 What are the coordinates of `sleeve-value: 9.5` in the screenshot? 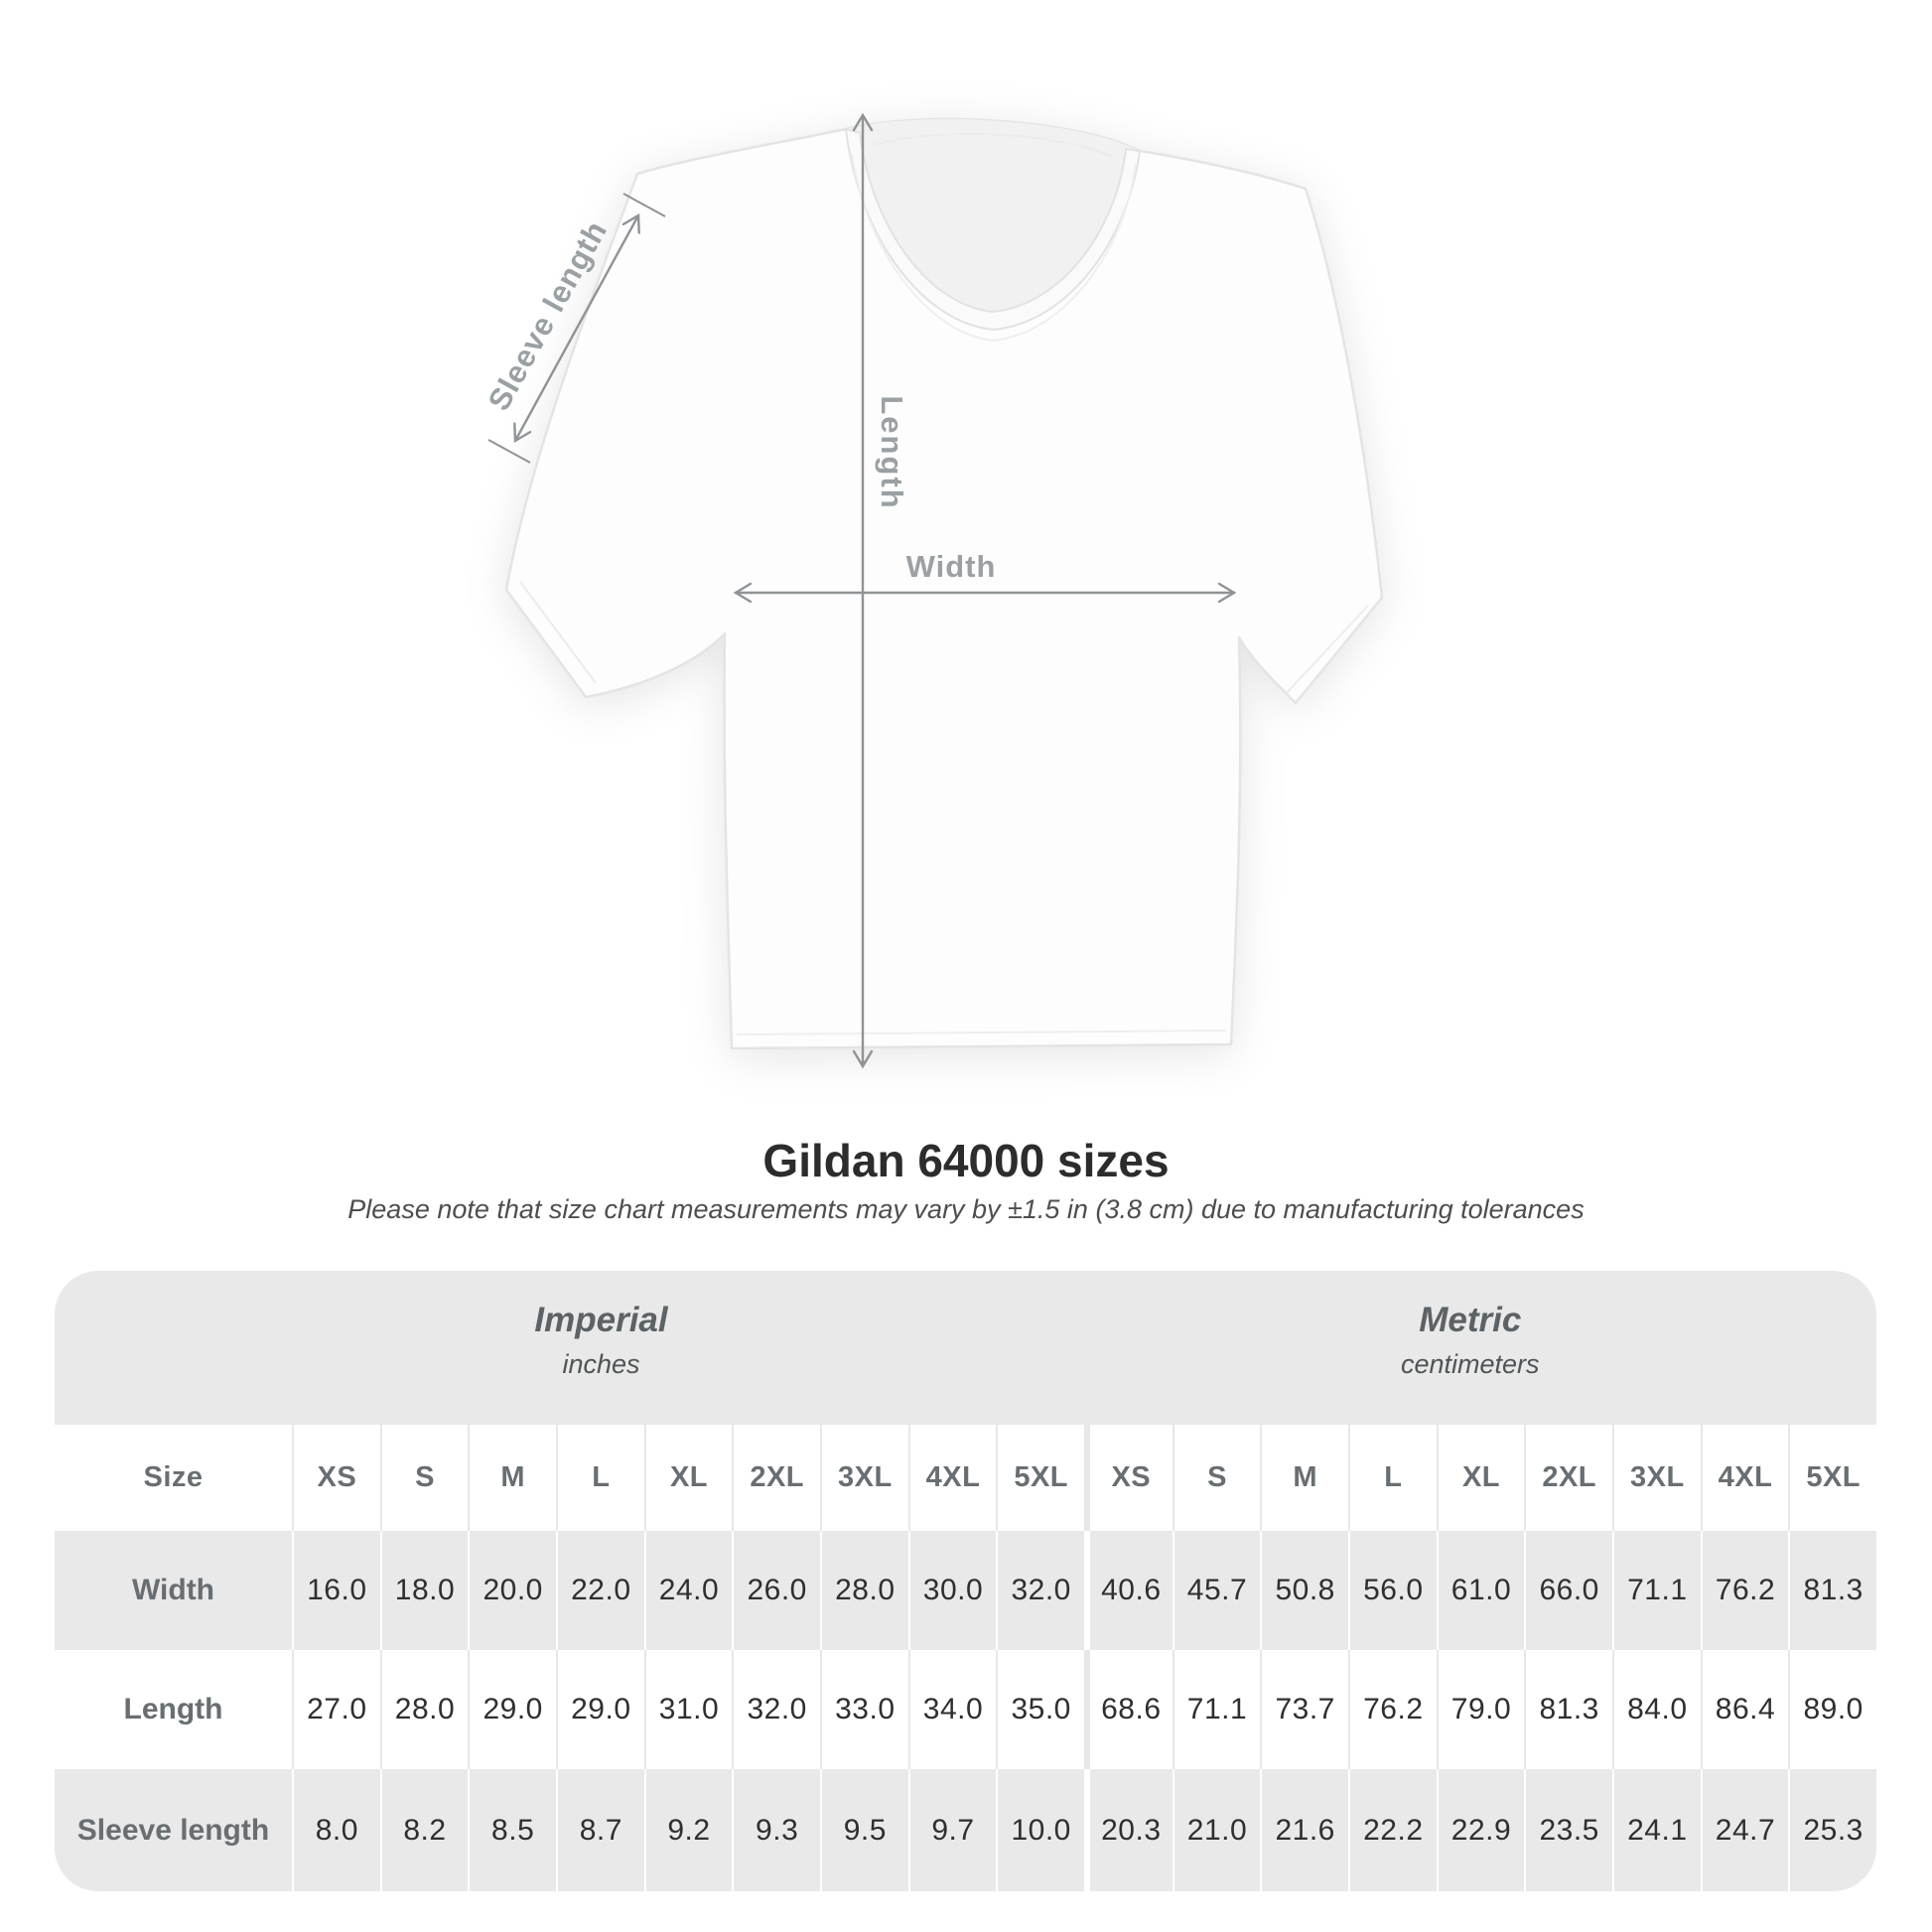 It's located at (864, 1830).